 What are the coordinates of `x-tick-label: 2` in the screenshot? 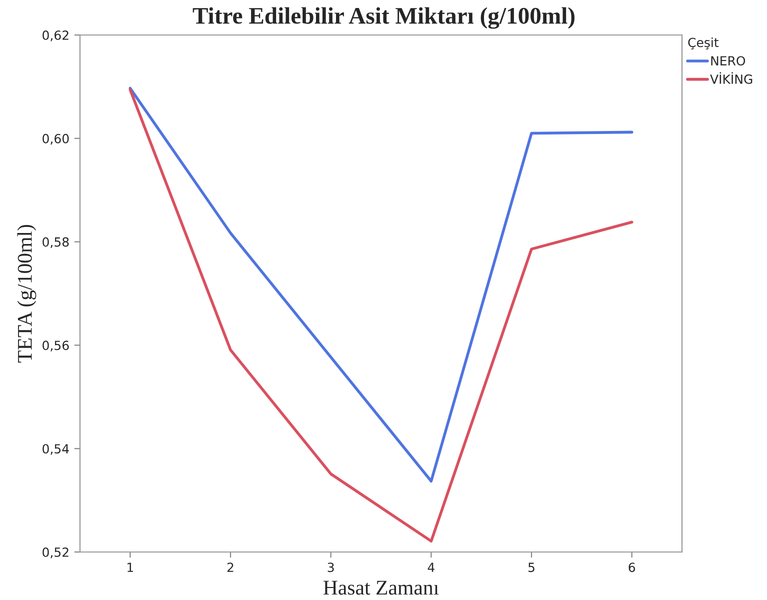 It's located at (230, 567).